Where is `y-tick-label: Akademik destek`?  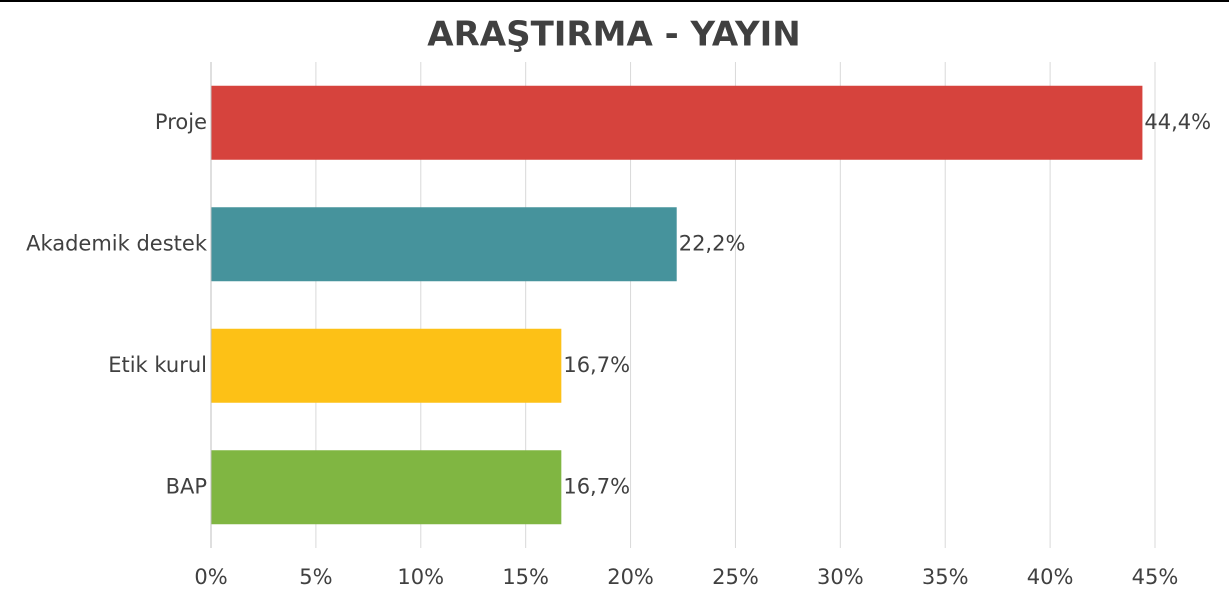
y-tick-label: Akademik destek is located at coordinates (117, 243).